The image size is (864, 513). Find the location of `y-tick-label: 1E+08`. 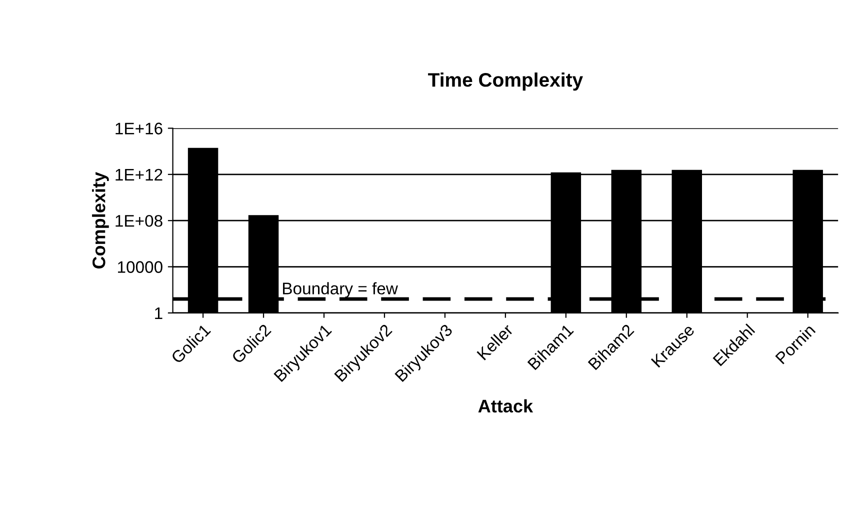

y-tick-label: 1E+08 is located at coordinates (139, 220).